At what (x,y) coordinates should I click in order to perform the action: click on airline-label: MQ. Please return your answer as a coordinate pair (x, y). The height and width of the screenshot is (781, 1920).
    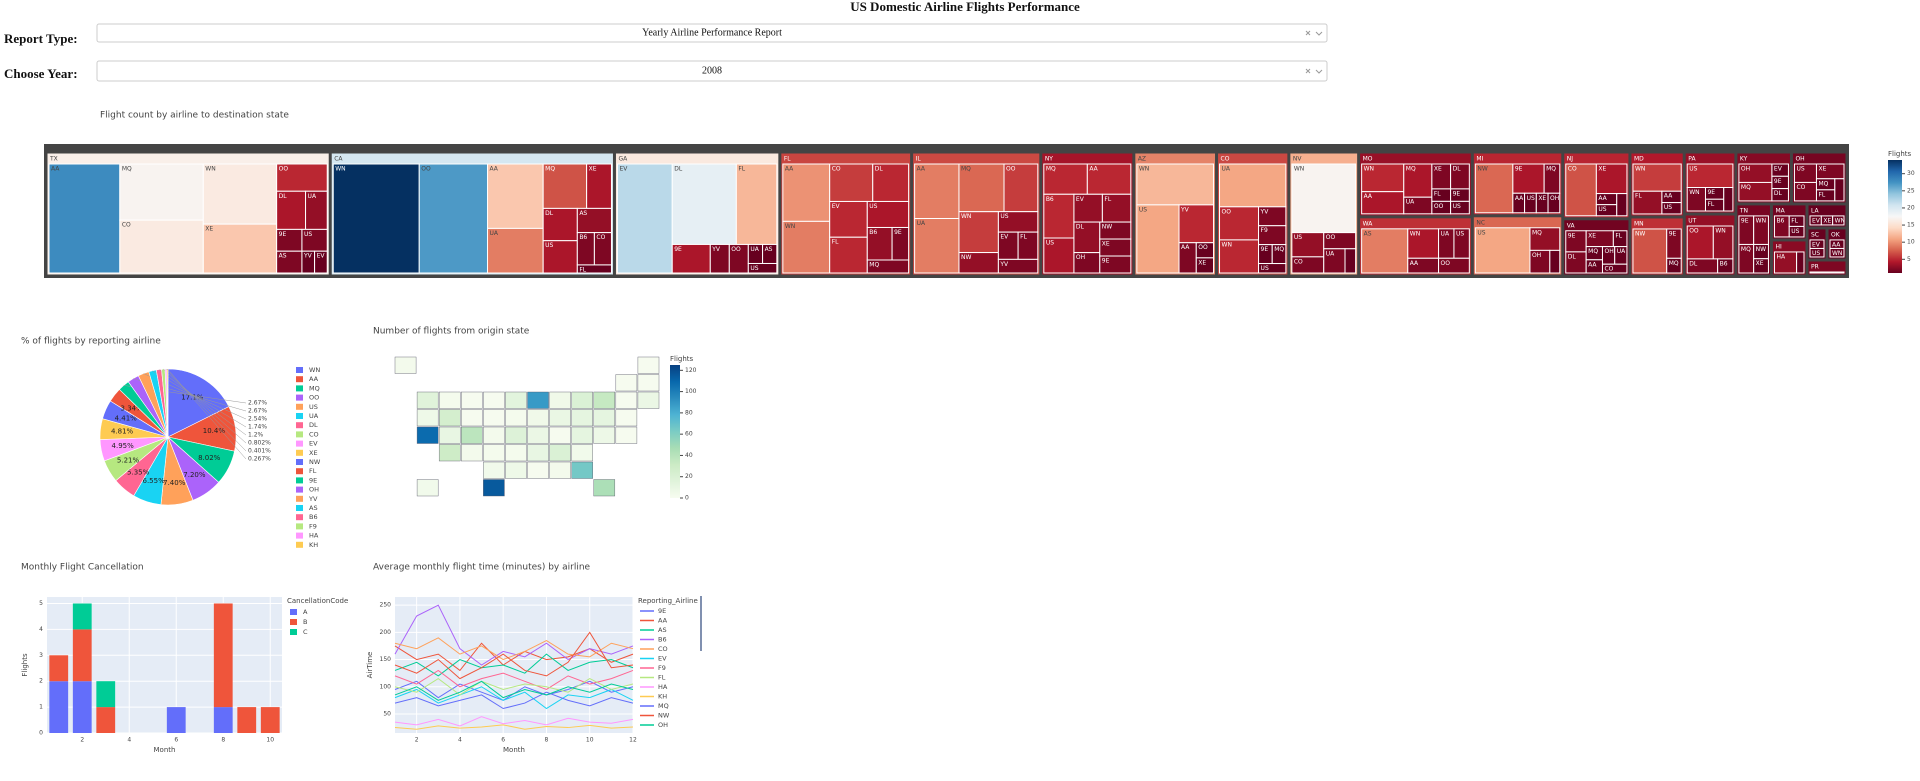
    Looking at the image, I should click on (550, 169).